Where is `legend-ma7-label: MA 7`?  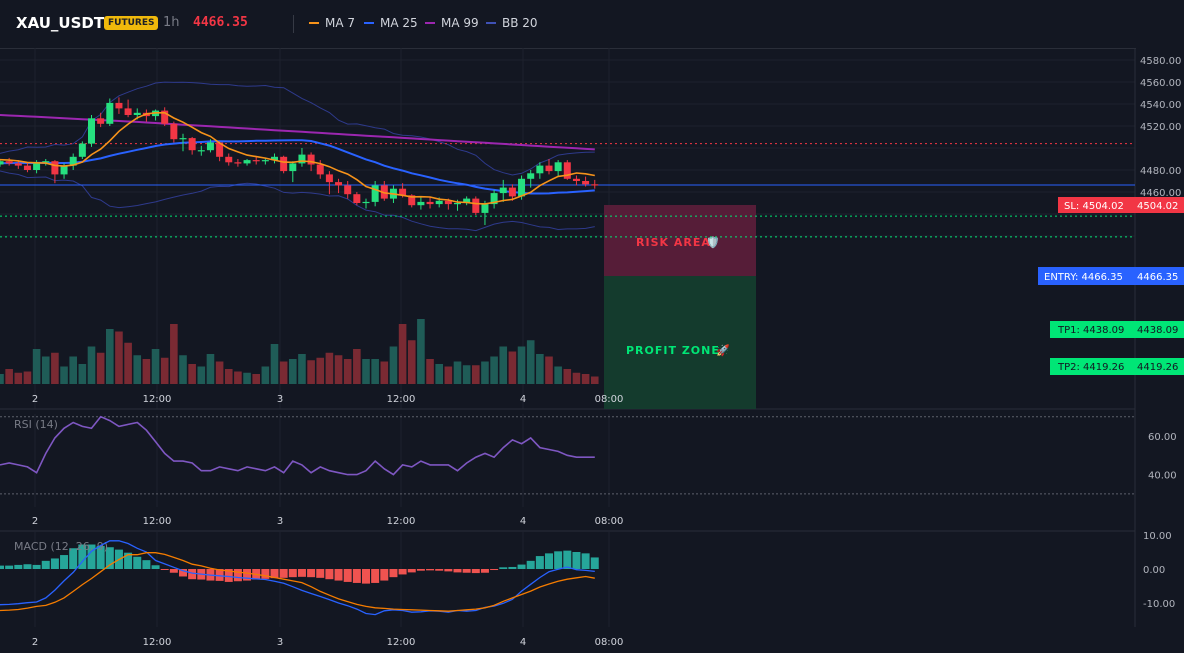 legend-ma7-label: MA 7 is located at coordinates (340, 23).